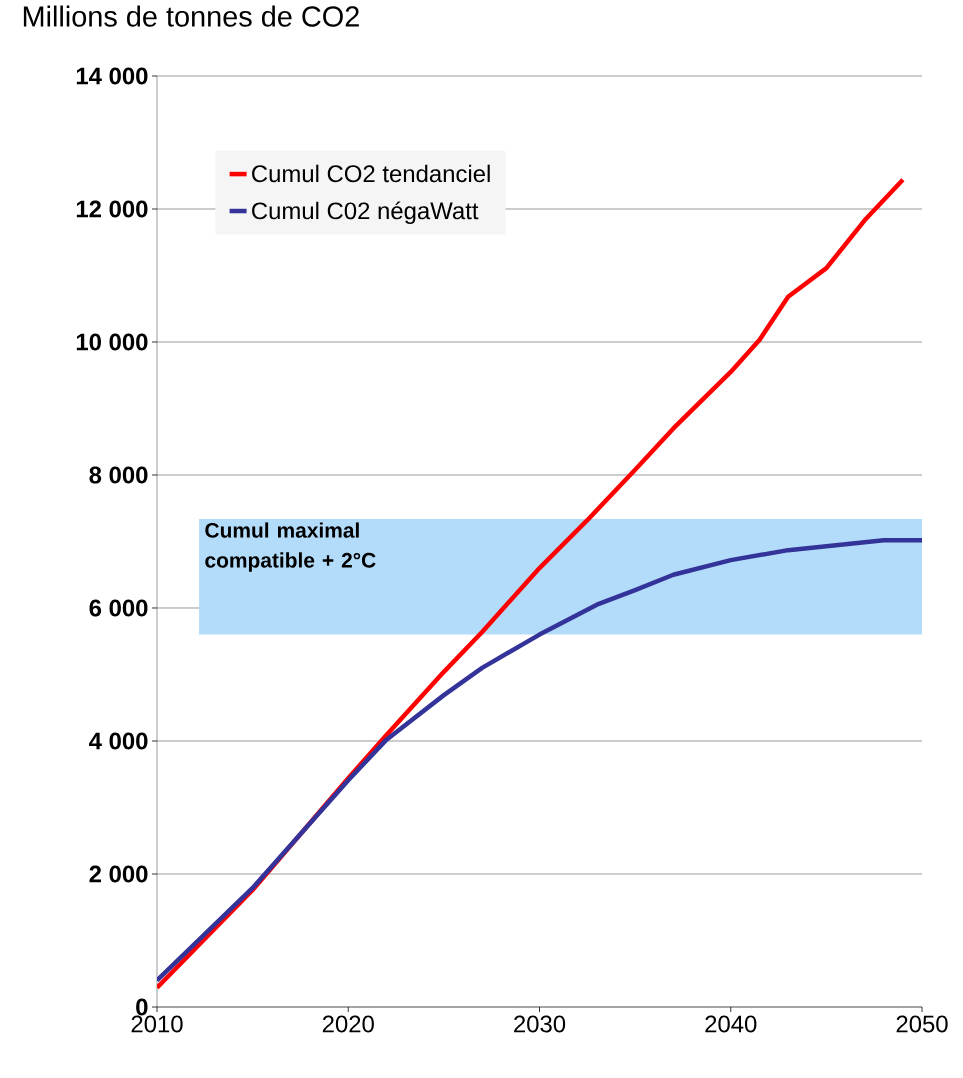 This screenshot has height=1078, width=963. Describe the element at coordinates (348, 1024) in the screenshot. I see `x-tick-label: 2020` at that location.